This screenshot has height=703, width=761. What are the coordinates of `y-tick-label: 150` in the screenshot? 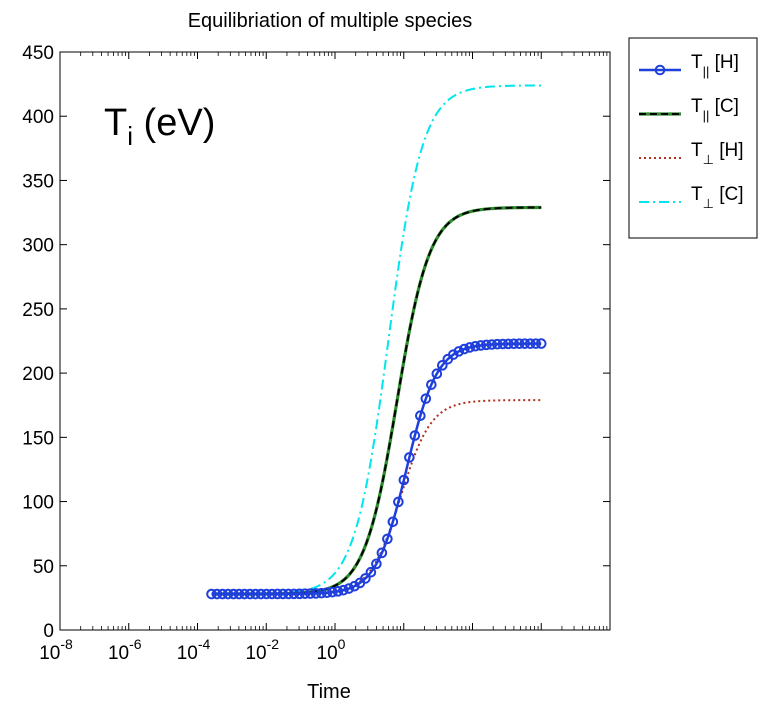 It's located at (38, 438).